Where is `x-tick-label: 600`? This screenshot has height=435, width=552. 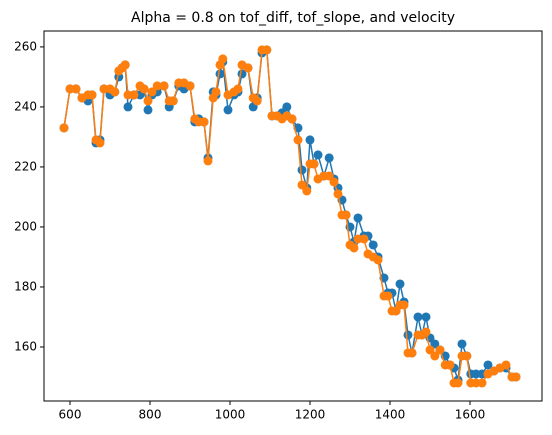
x-tick-label: 600 is located at coordinates (70, 415).